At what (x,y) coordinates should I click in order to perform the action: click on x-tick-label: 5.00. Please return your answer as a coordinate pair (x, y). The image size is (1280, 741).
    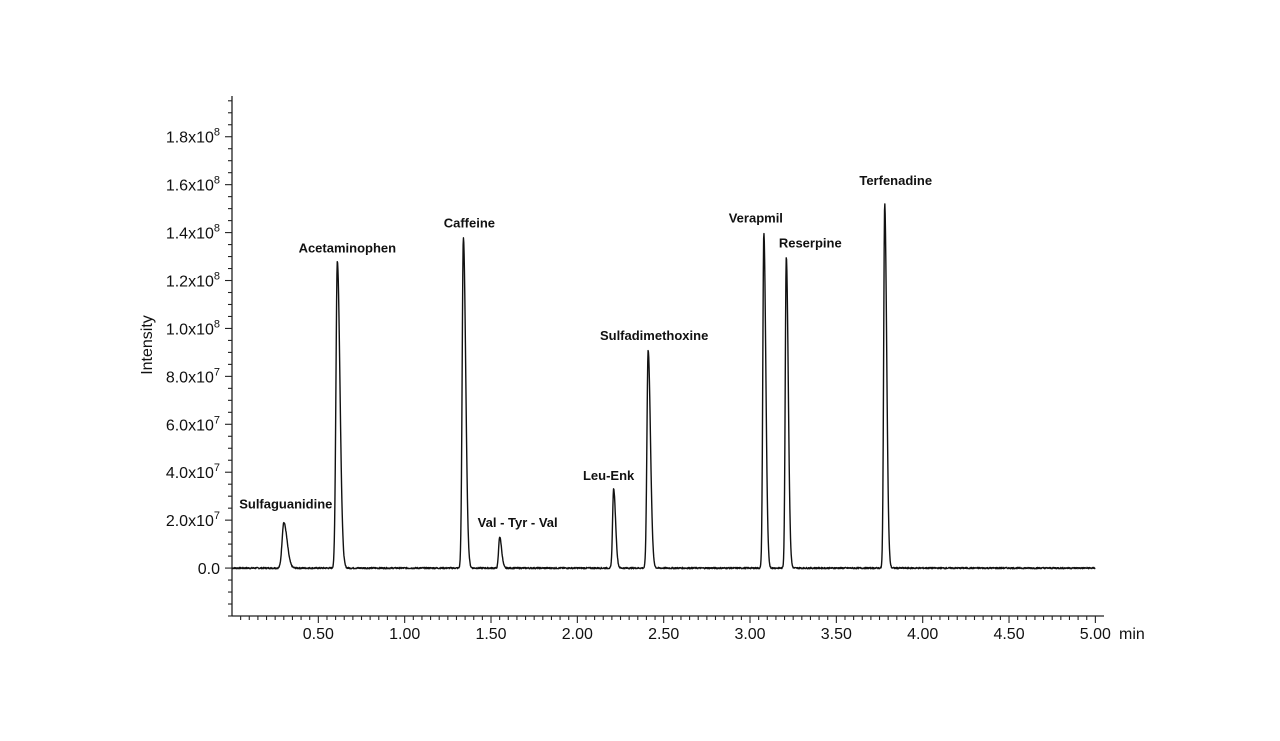
    Looking at the image, I should click on (1095, 634).